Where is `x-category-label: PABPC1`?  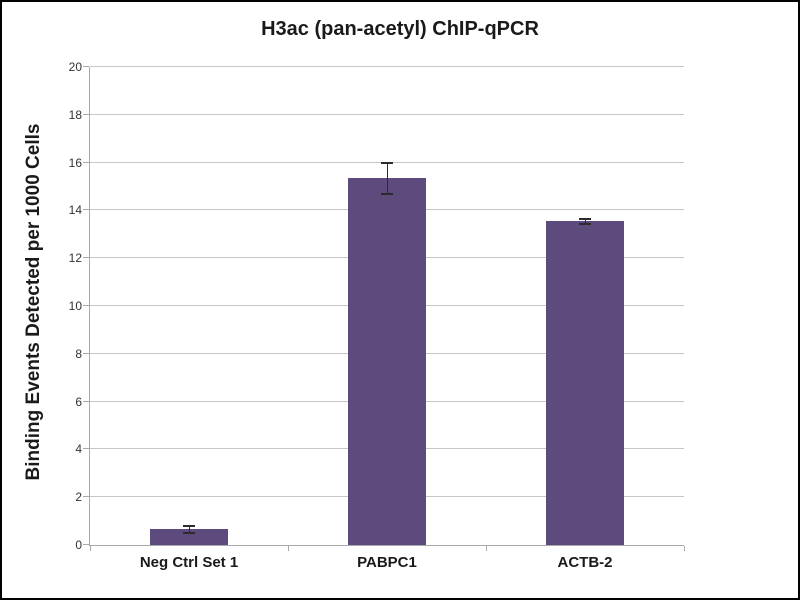
x-category-label: PABPC1 is located at coordinates (387, 562).